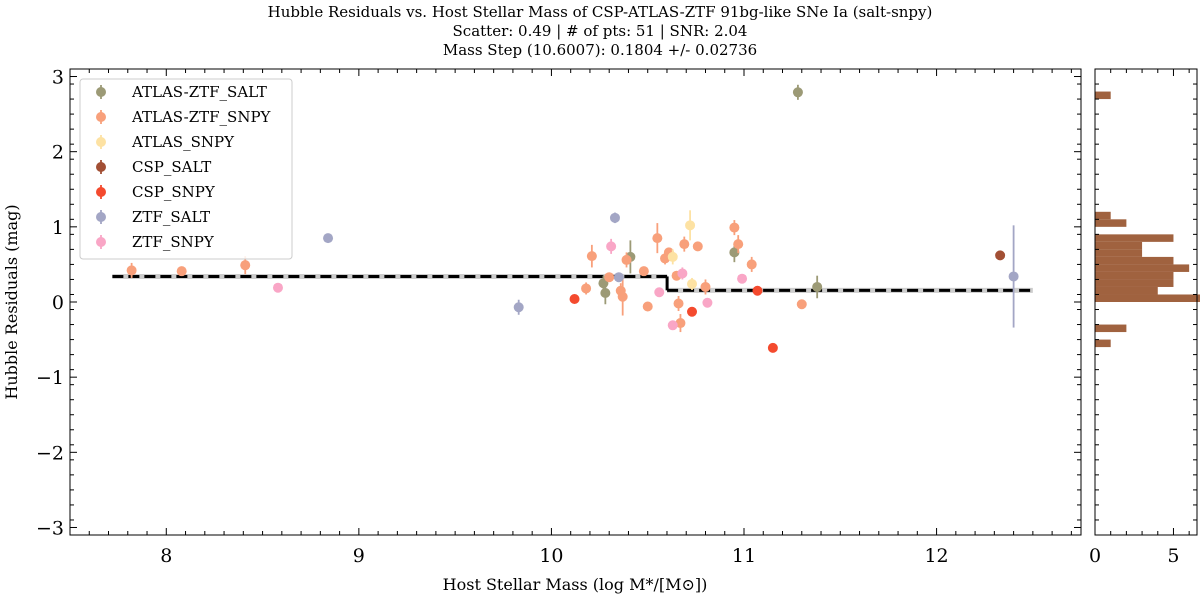 The image size is (1200, 600). I want to click on chart-subtitle-1: Scatter: 0.49 | # of pts: 51 | SNR: 2.04, so click(600, 31).